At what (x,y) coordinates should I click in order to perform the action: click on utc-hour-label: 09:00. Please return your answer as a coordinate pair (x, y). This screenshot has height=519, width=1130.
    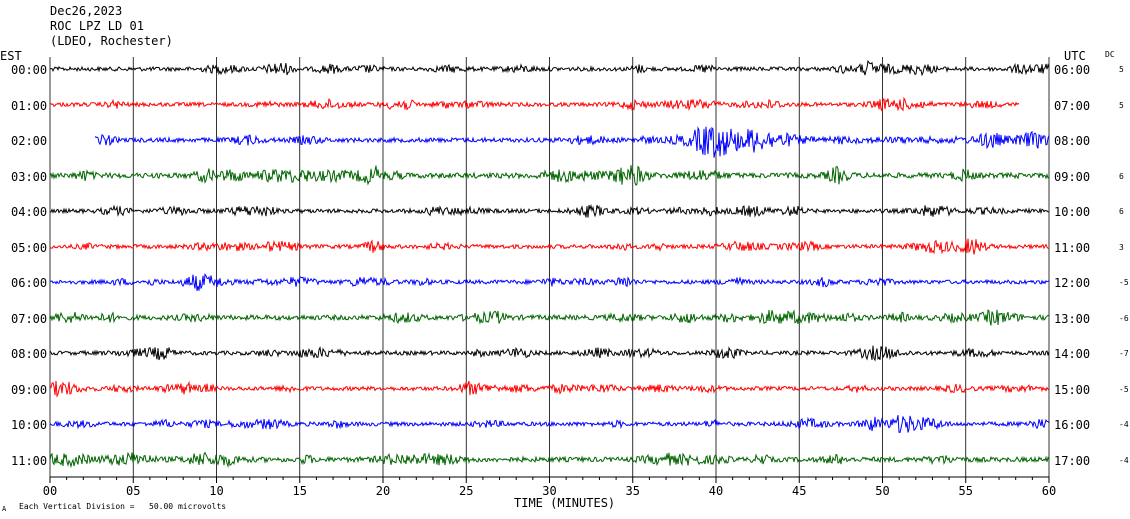
    Looking at the image, I should click on (1072, 176).